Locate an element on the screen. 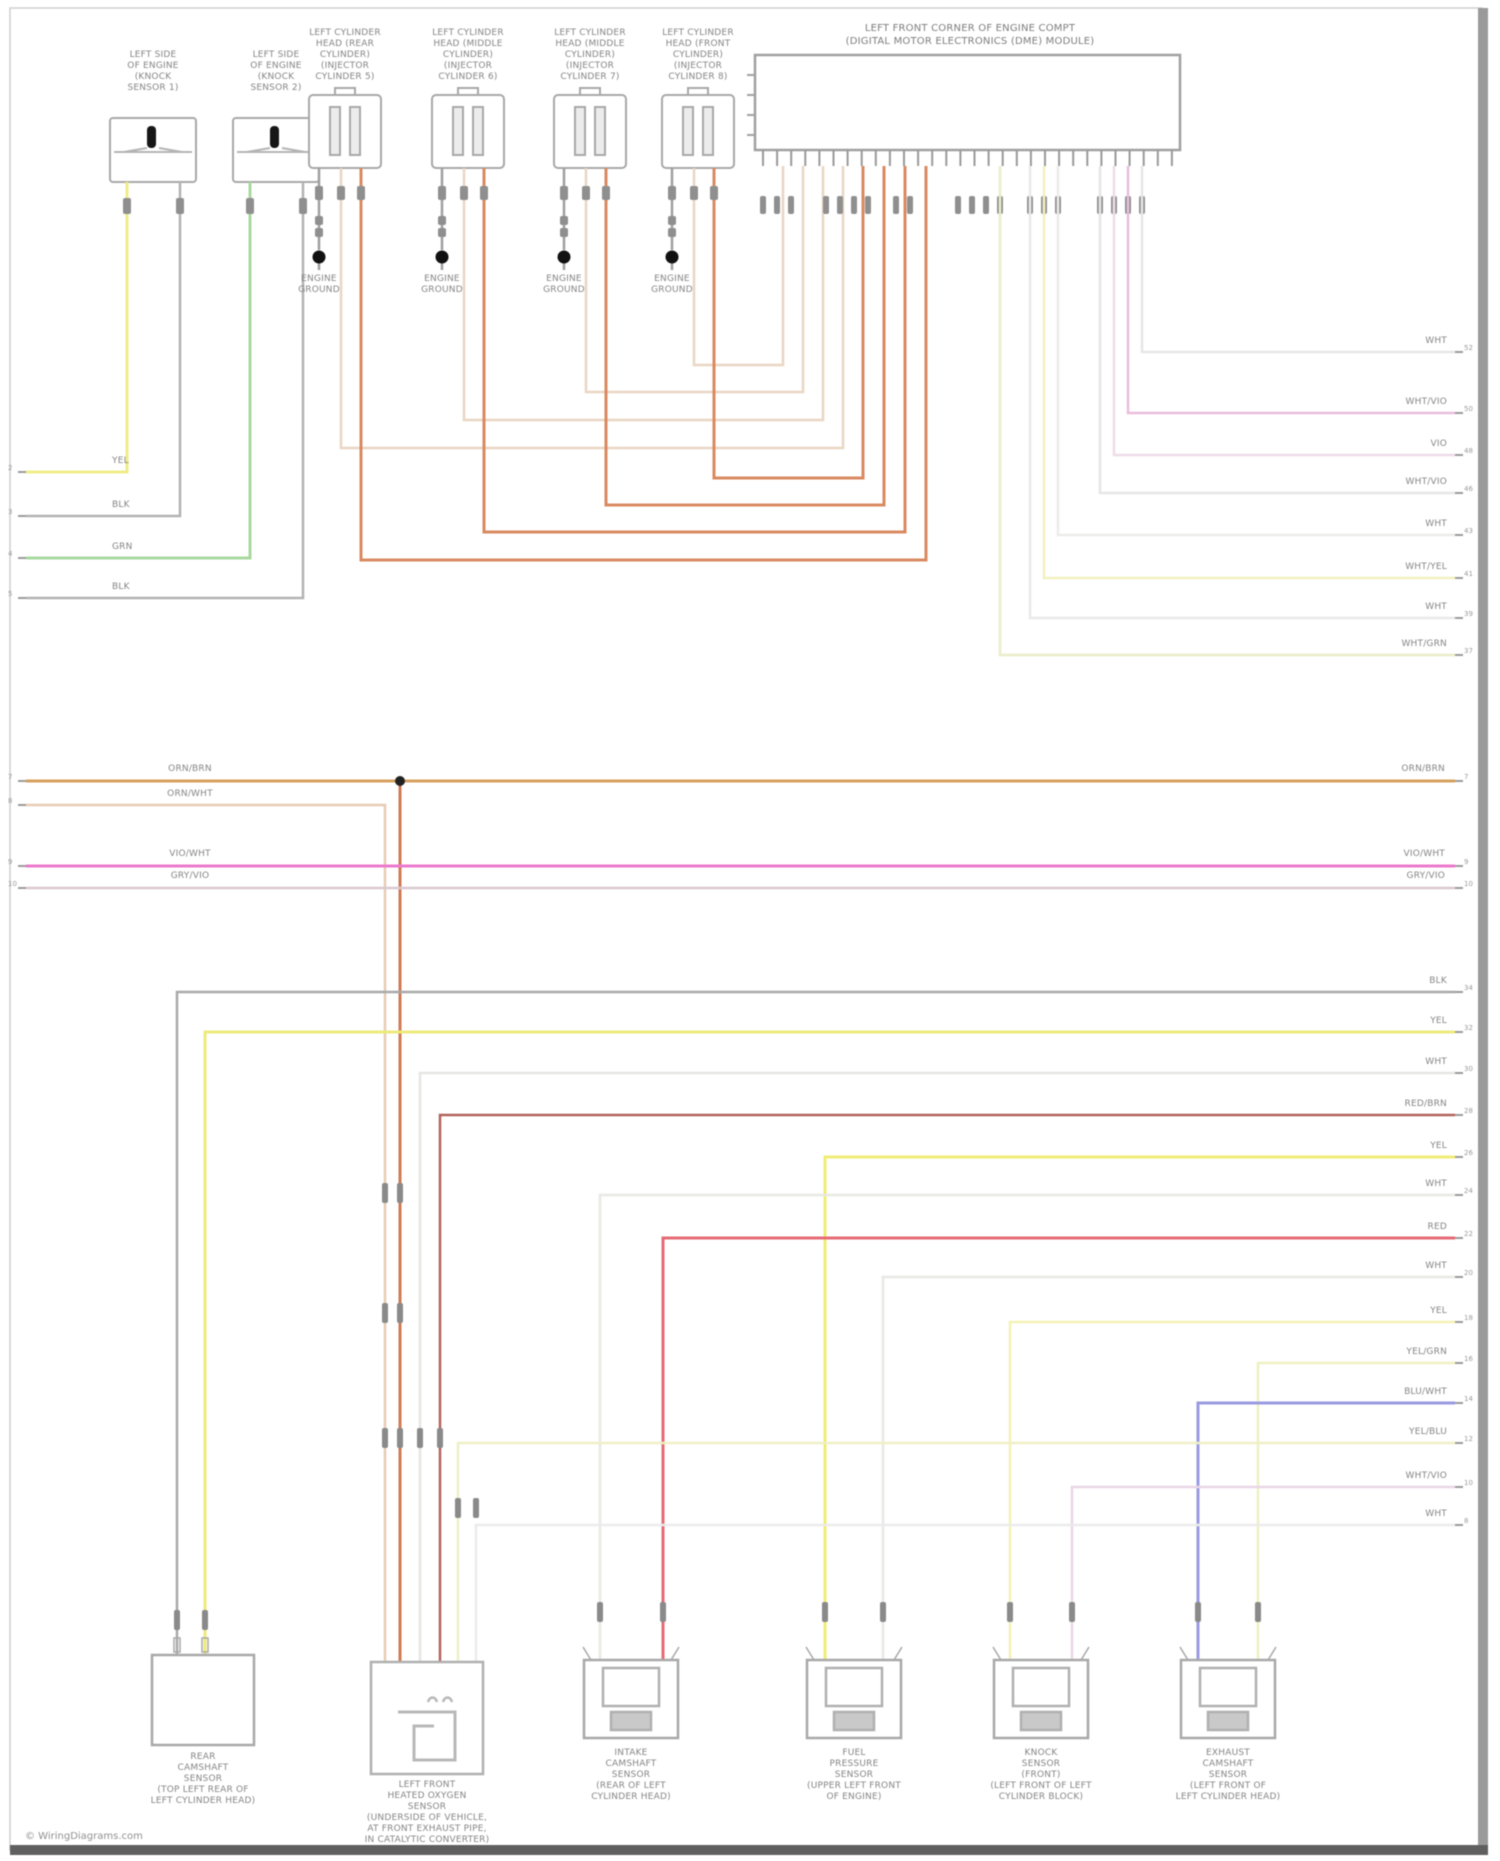 This screenshot has height=1861, width=1500. right-top-pin-3: 48 is located at coordinates (1468, 451).